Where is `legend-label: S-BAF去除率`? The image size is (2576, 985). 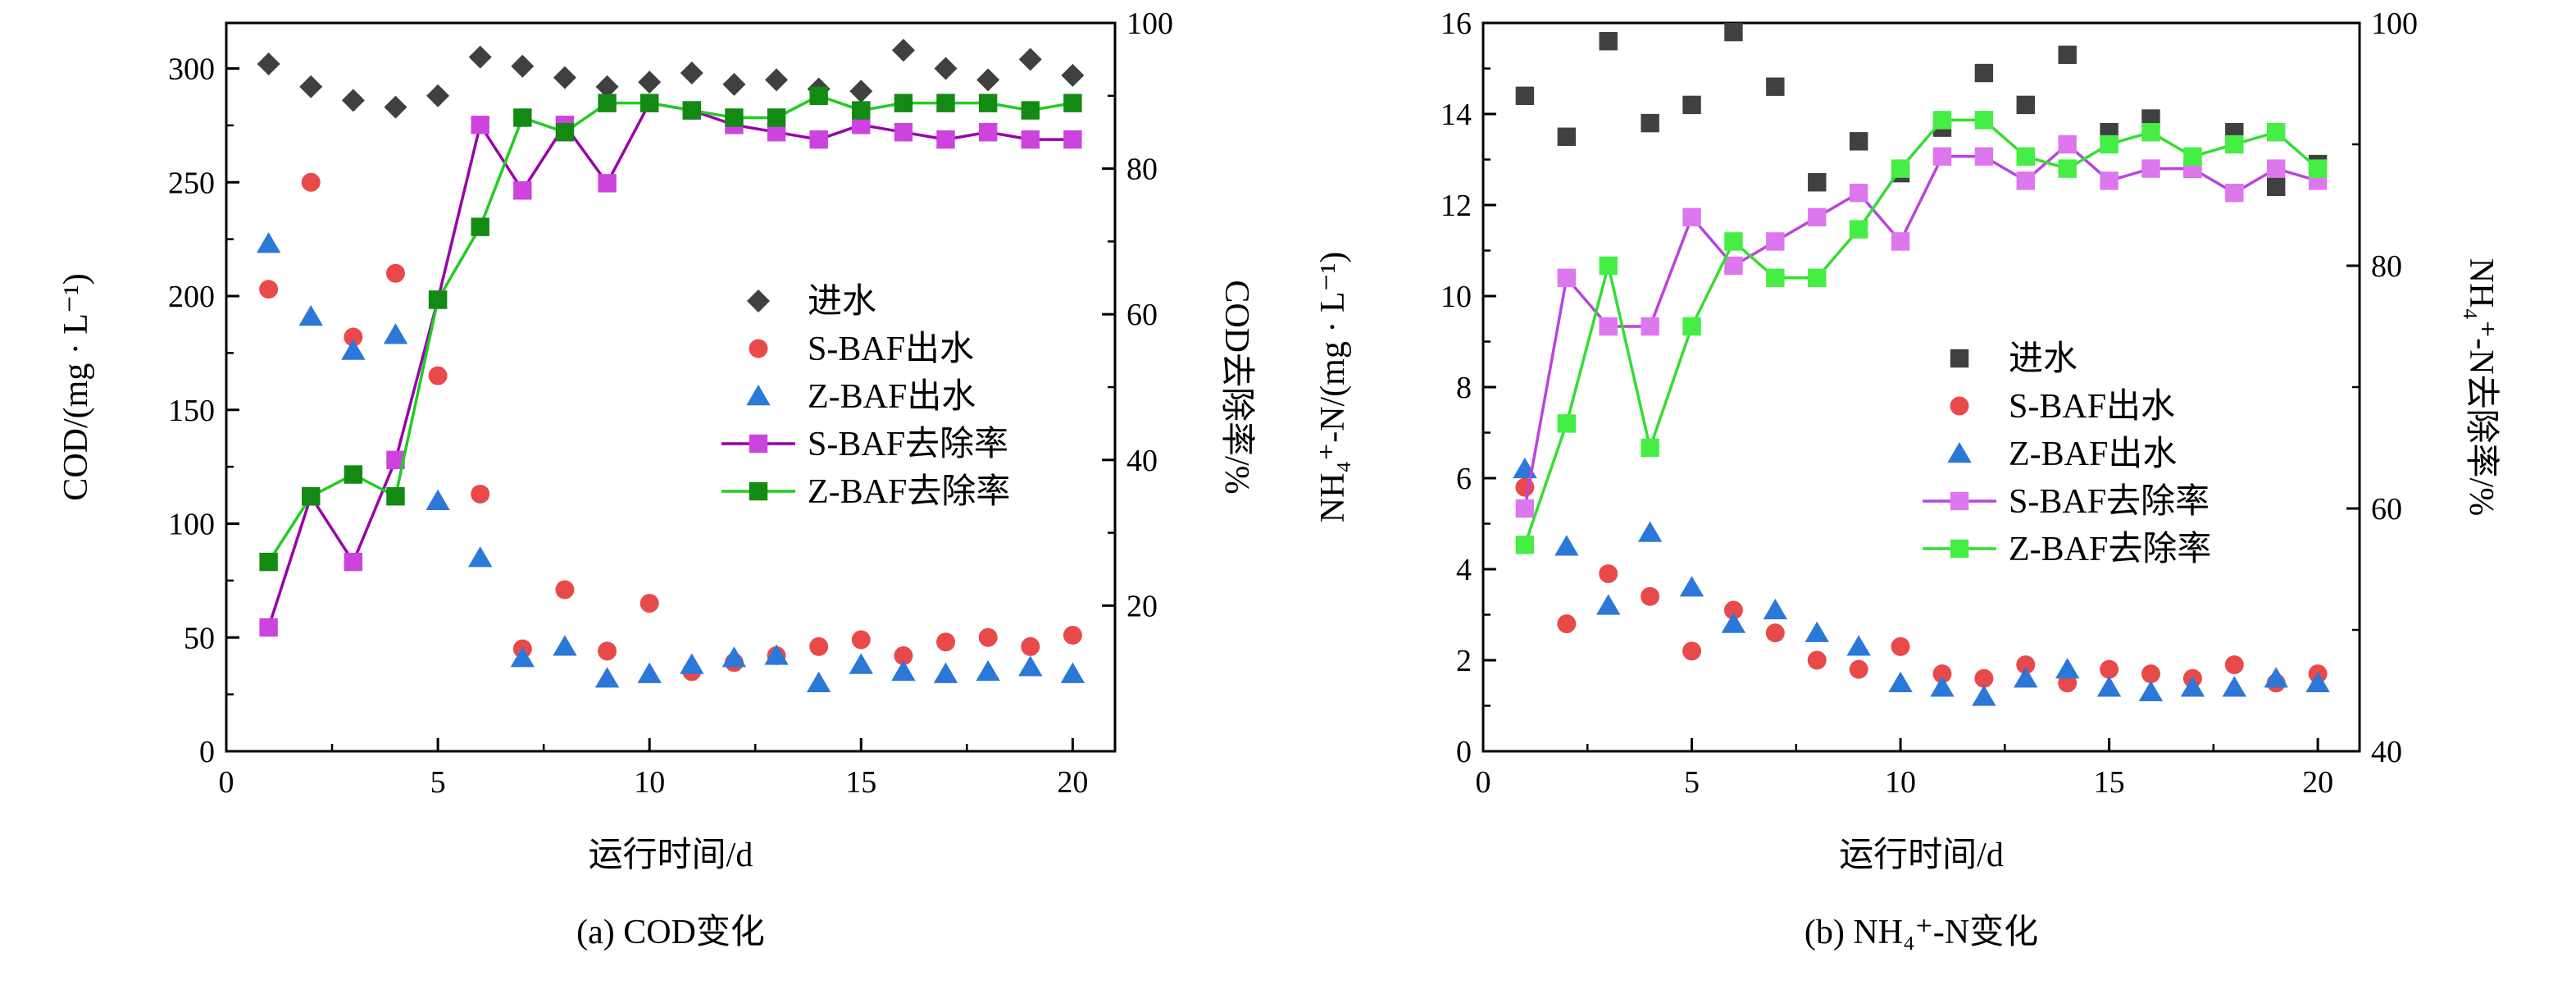
legend-label: S-BAF去除率 is located at coordinates (908, 444).